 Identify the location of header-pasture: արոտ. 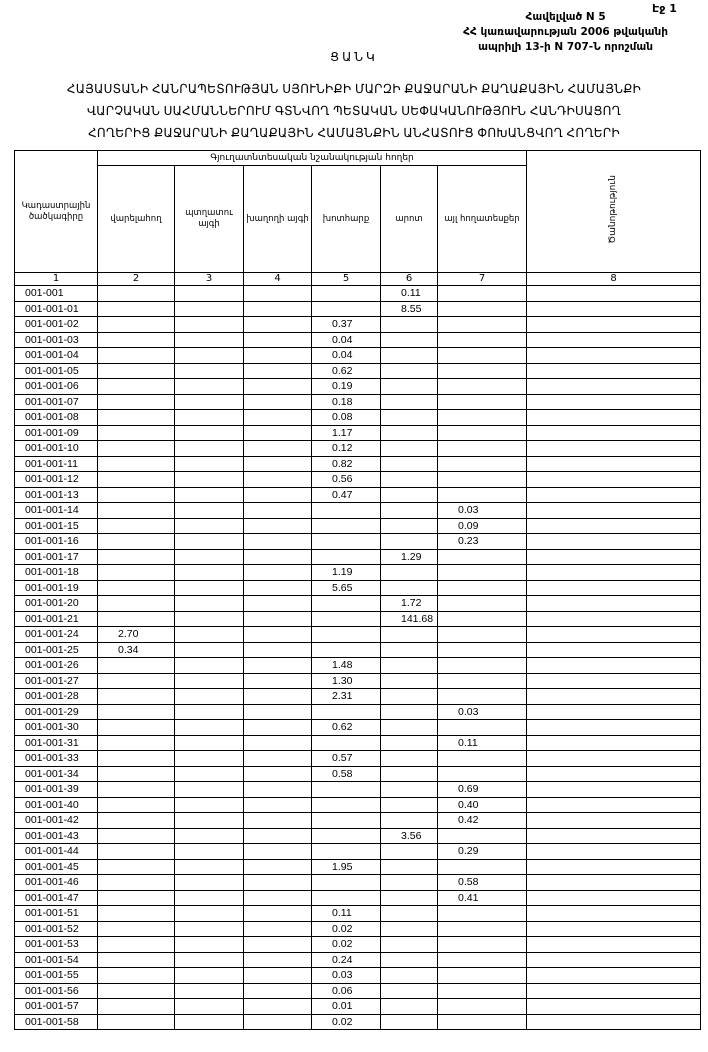
(409, 219).